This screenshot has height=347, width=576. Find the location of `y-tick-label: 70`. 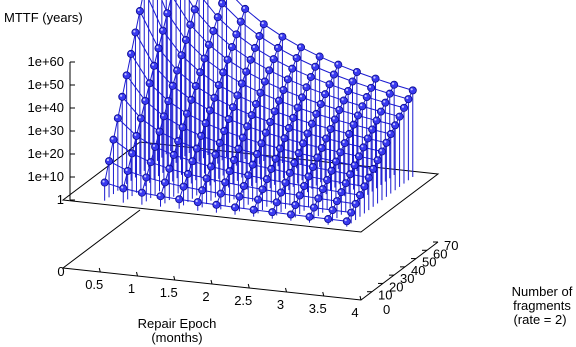

y-tick-label: 70 is located at coordinates (451, 245).